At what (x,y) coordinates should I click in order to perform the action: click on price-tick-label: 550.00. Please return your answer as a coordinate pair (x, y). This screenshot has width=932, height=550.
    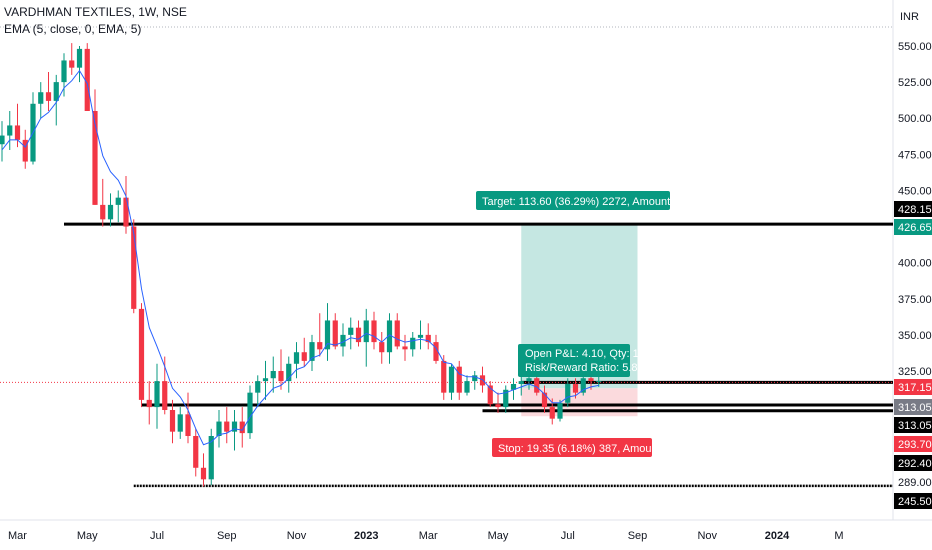
    Looking at the image, I should click on (915, 47).